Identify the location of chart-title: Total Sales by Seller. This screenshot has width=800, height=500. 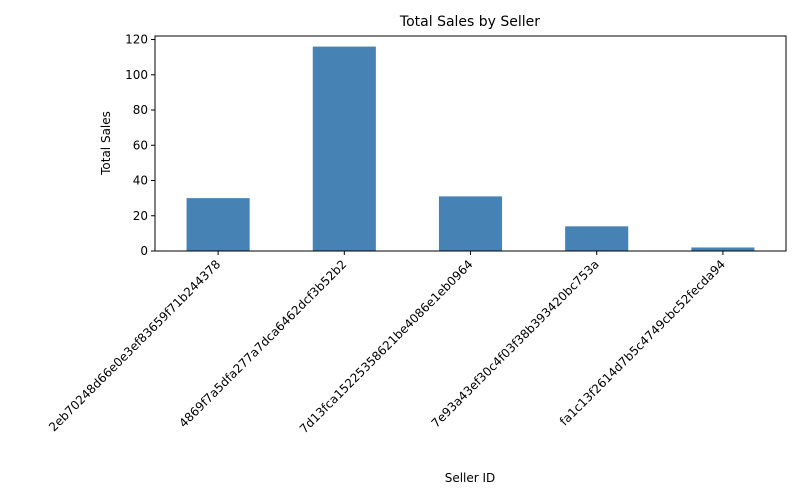
(469, 22).